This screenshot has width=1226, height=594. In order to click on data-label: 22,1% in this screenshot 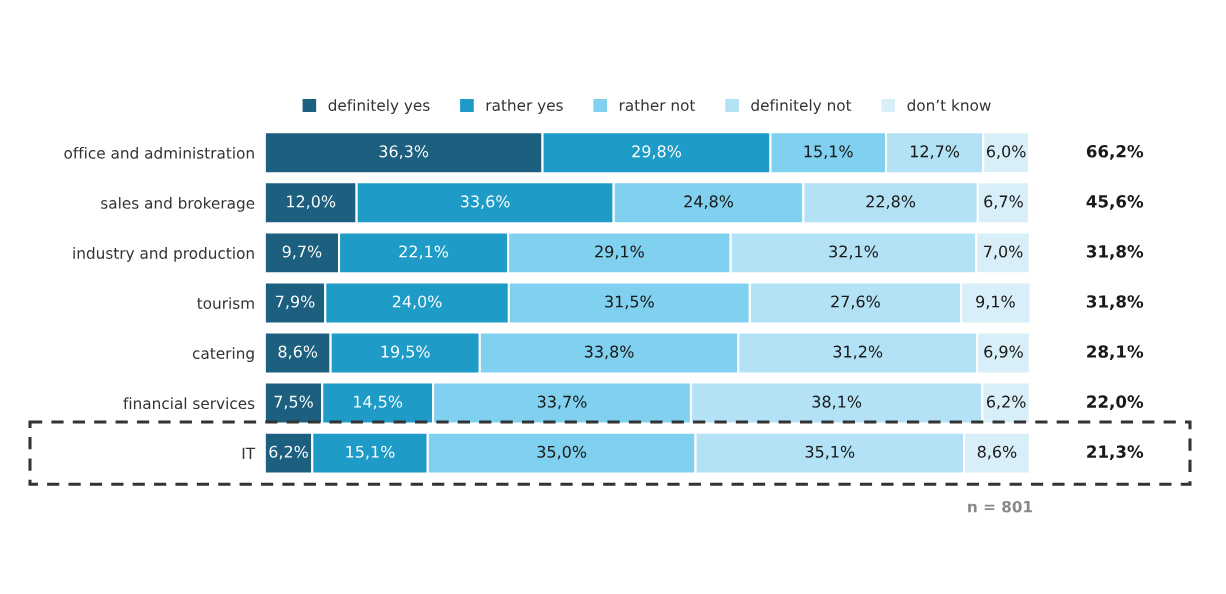, I will do `click(424, 252)`.